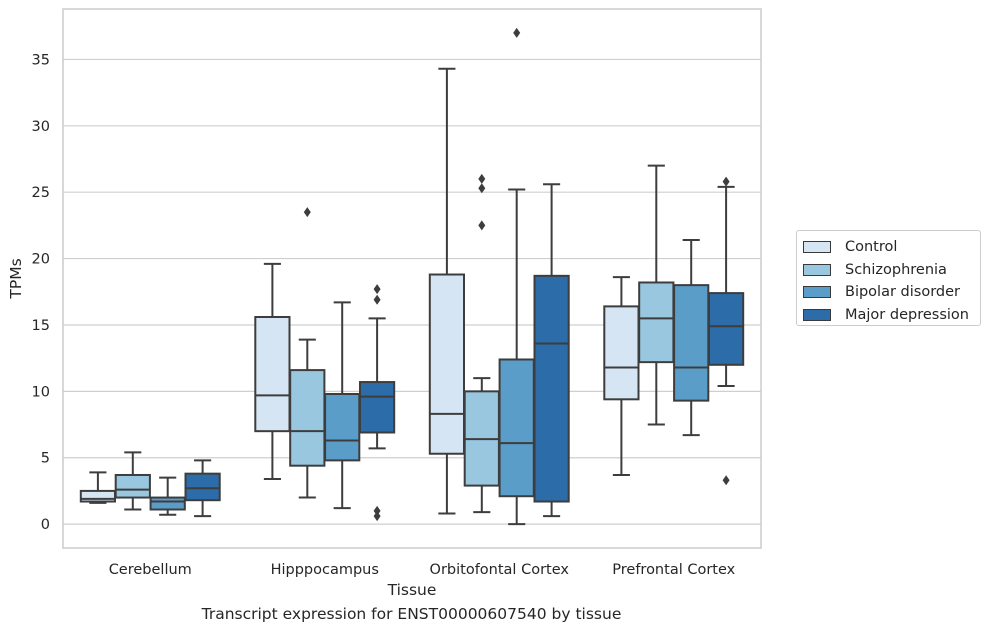  I want to click on legend-label-schizophrenia: Schizophrenia, so click(896, 269).